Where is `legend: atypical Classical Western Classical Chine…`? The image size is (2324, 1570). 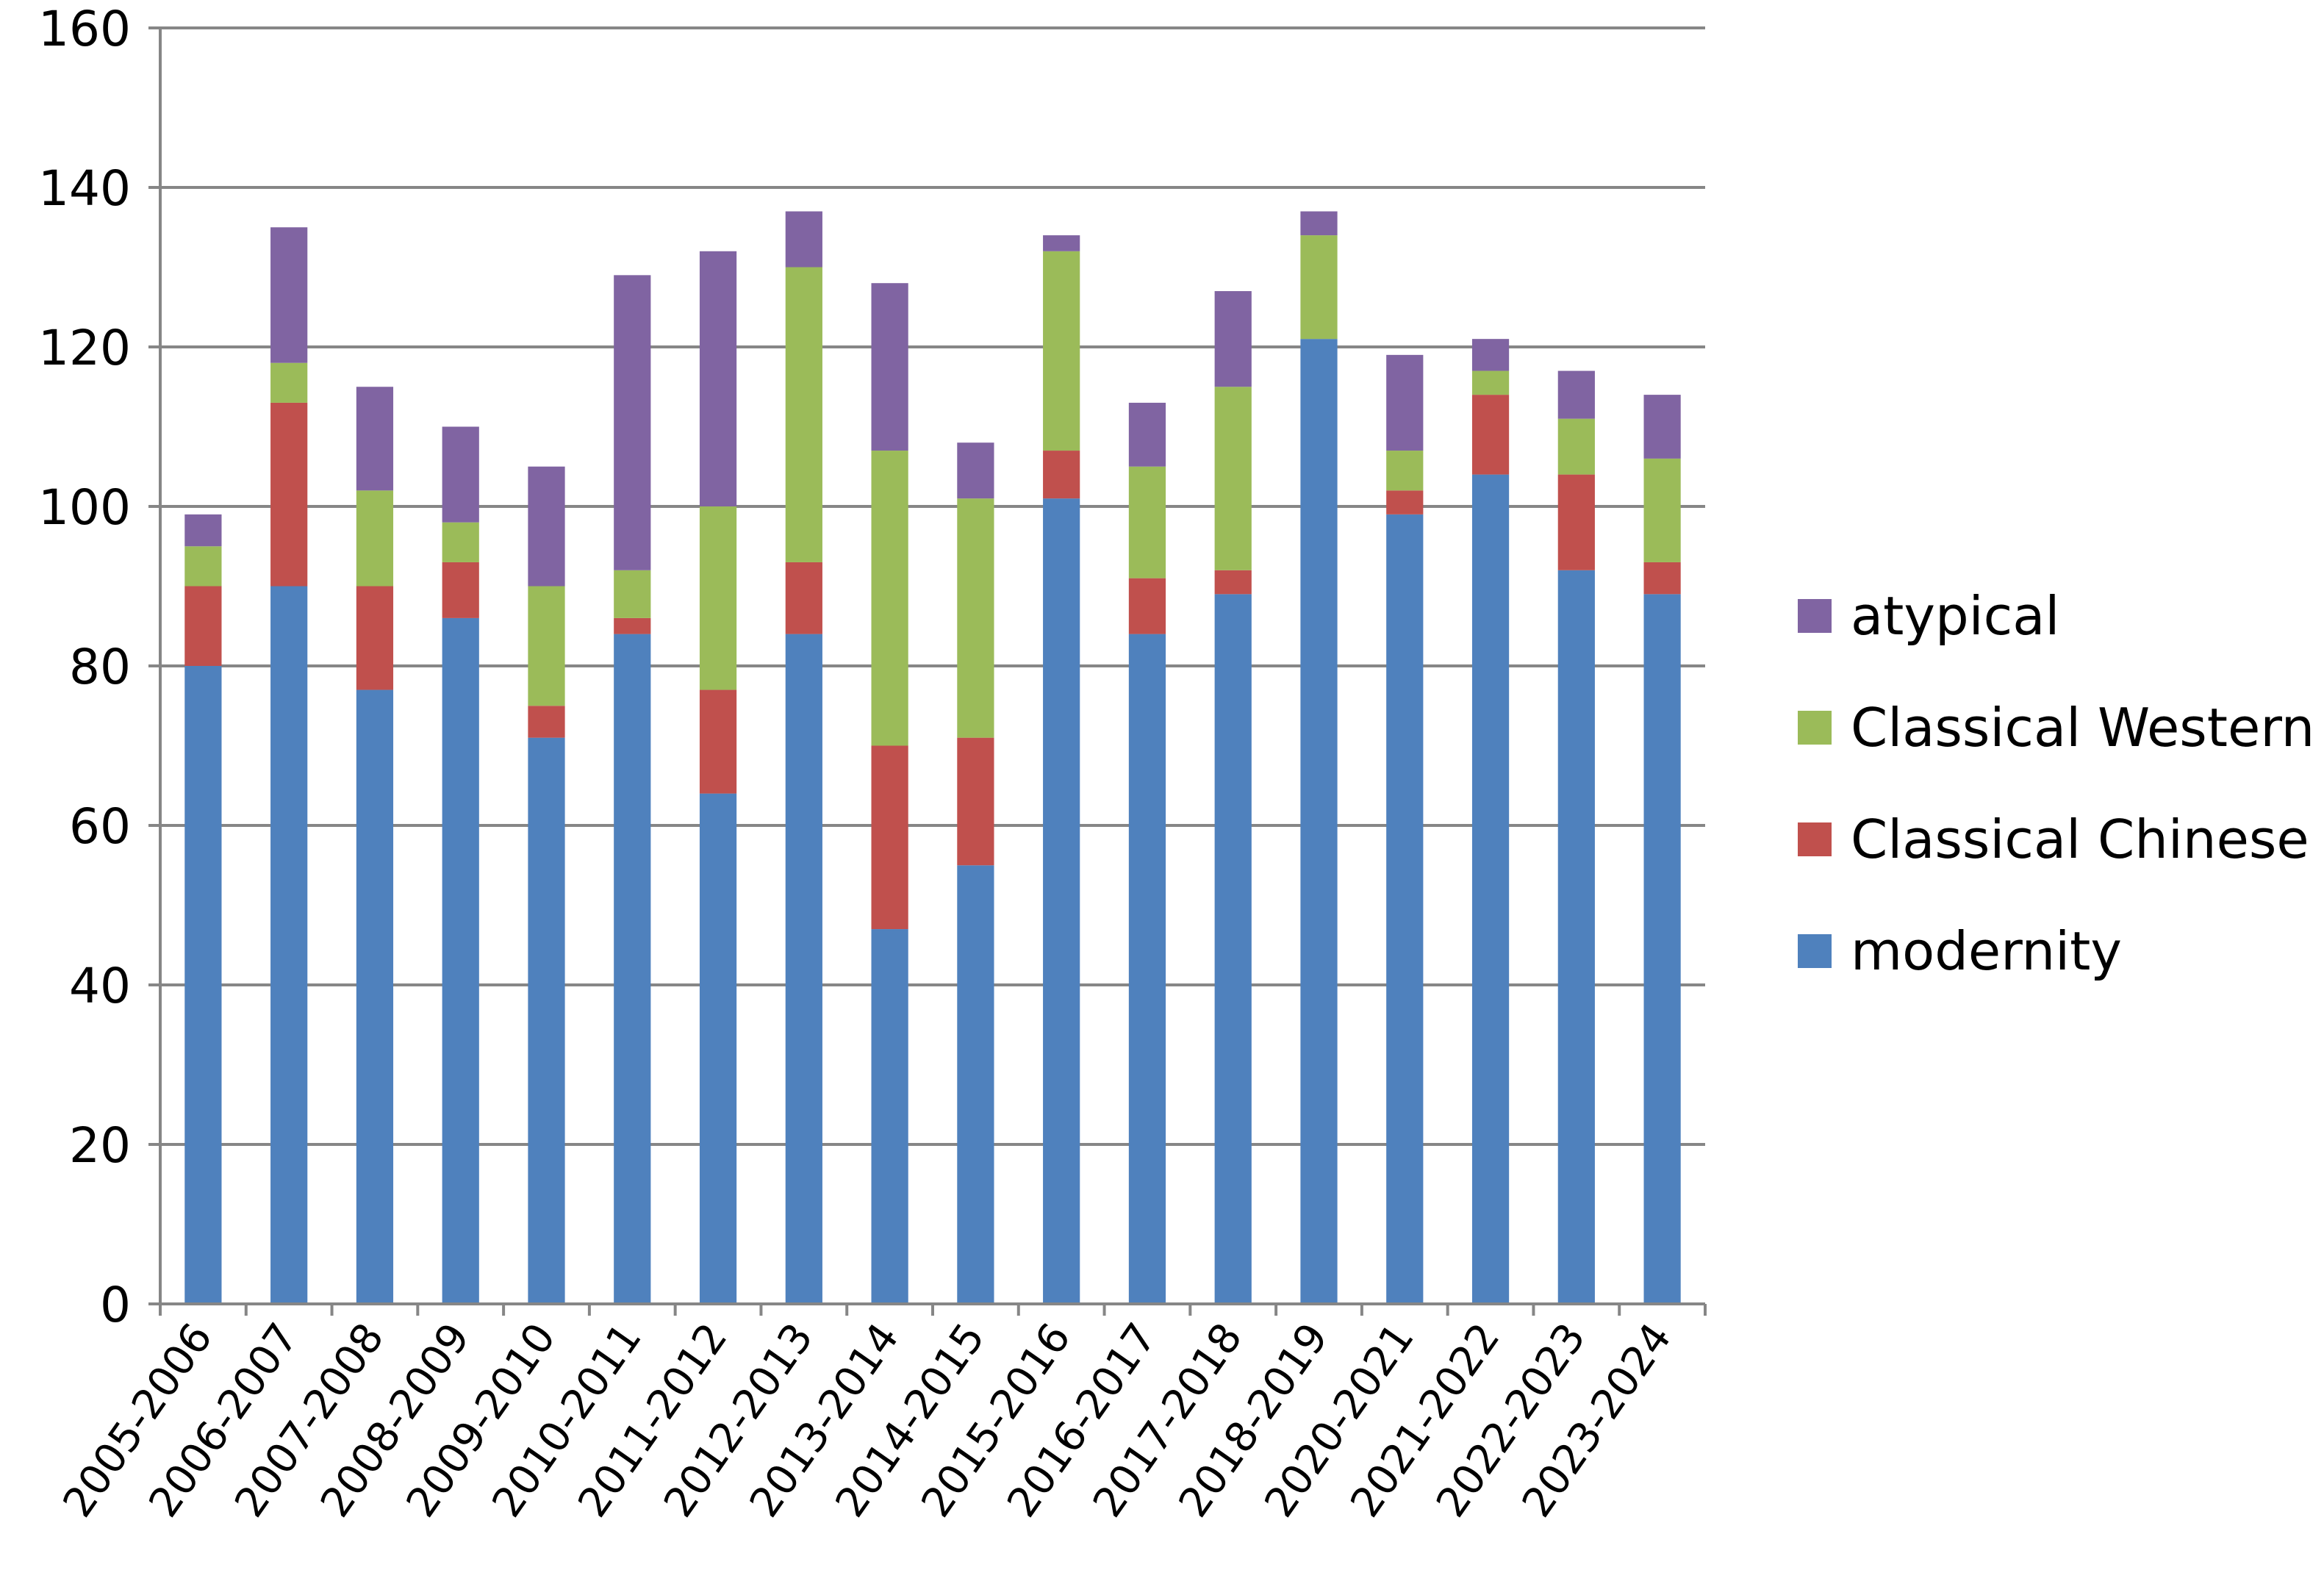 legend: atypical Classical Western Classical Chine… is located at coordinates (2056, 783).